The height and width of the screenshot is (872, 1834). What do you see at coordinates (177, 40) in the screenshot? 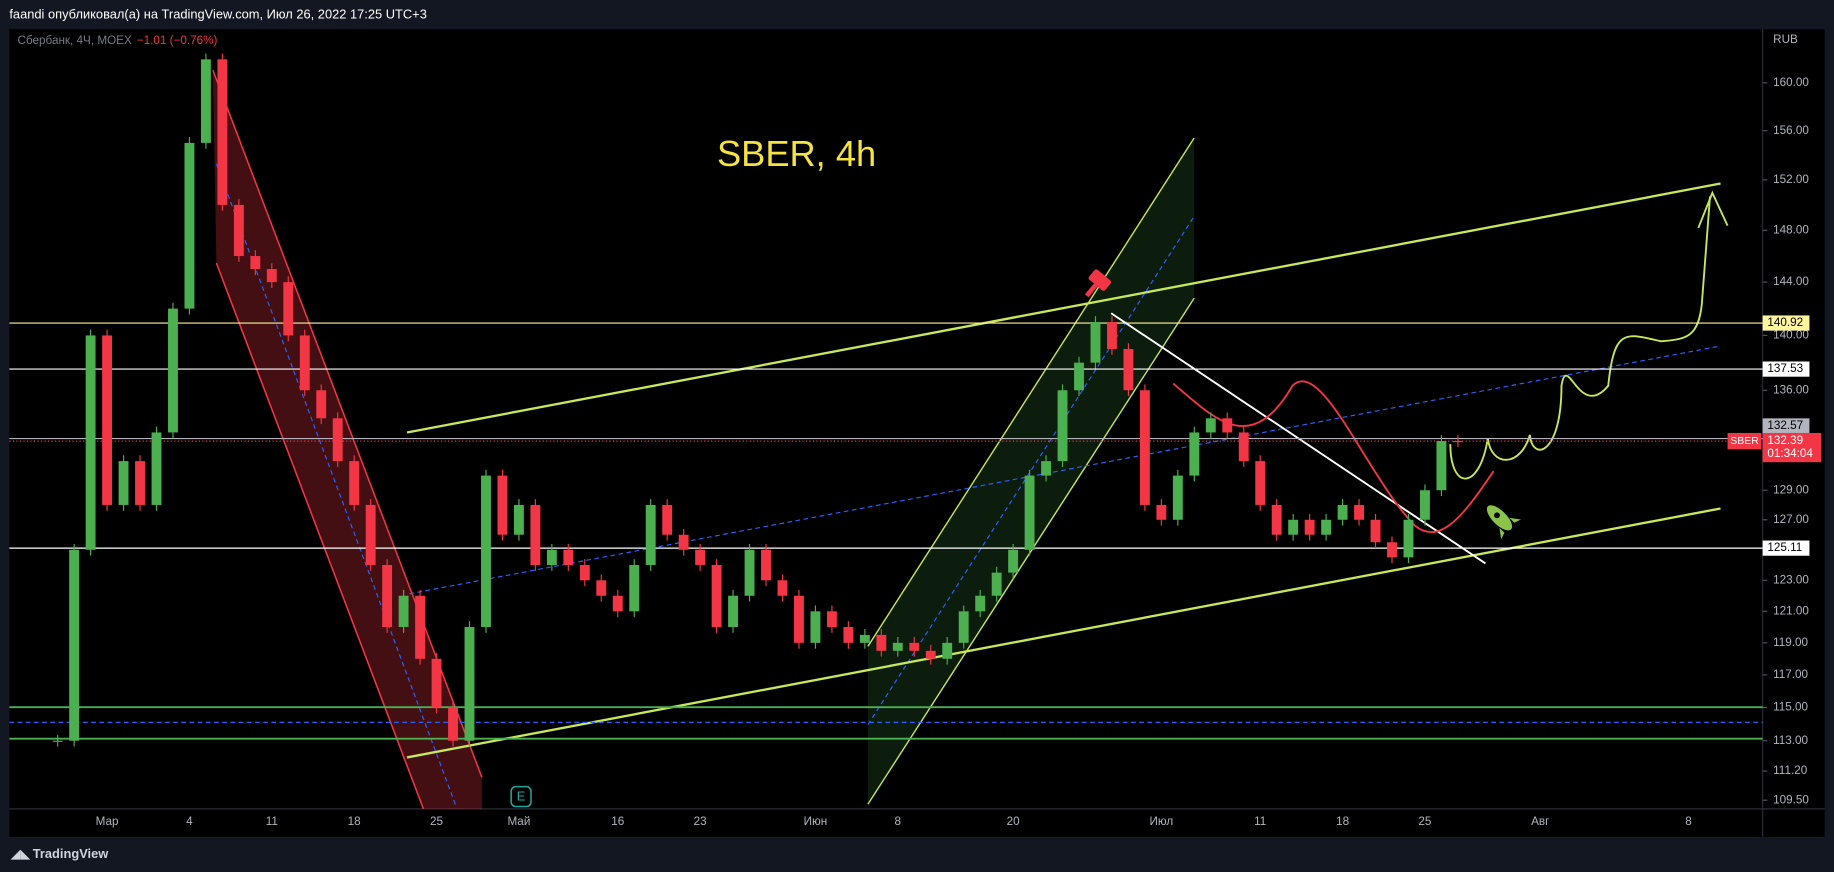
I see `change-label: −1.01 (−0.76%)` at bounding box center [177, 40].